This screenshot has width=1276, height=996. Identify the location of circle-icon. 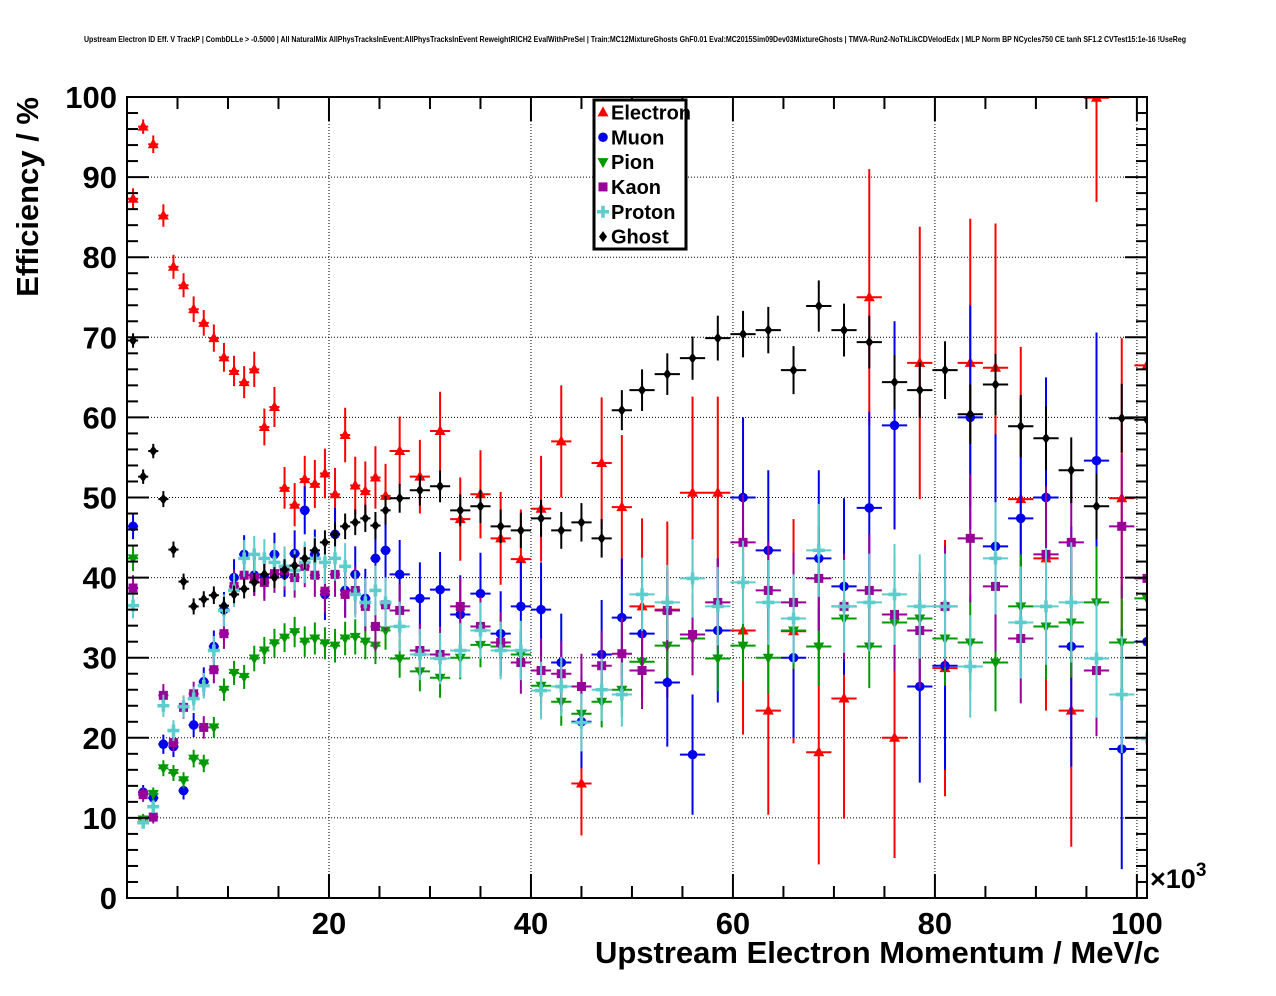
(603, 137).